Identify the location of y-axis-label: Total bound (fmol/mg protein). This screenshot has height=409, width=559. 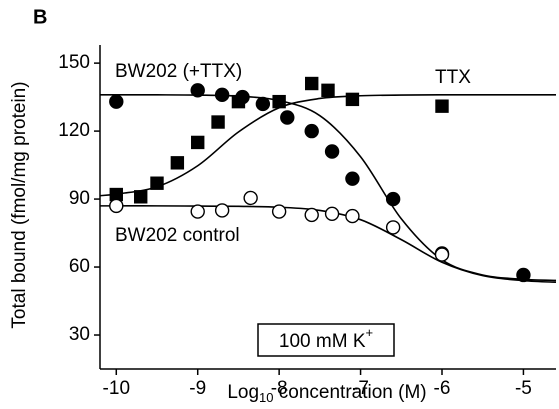
(19, 204).